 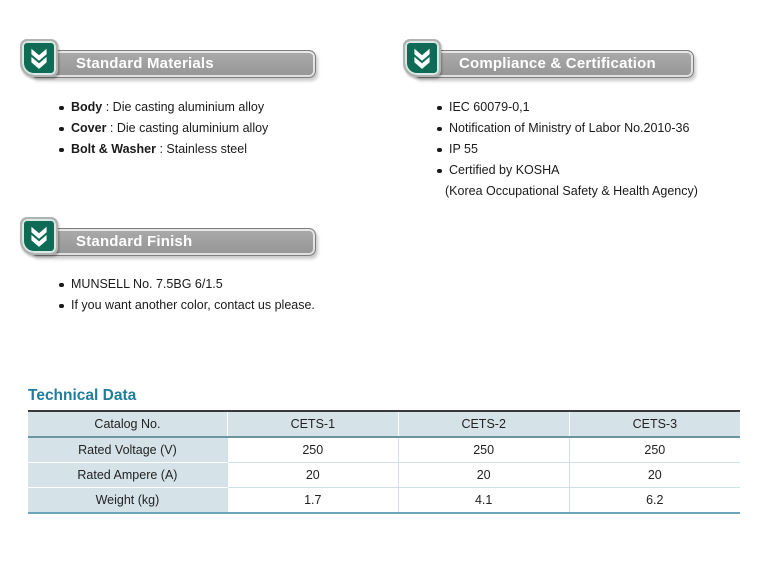 I want to click on header-bar: Standard Finish, so click(x=173, y=242).